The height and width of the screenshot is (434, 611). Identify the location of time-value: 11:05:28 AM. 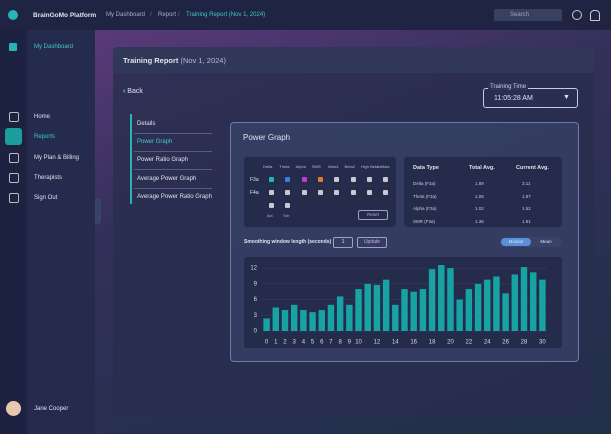
(513, 98).